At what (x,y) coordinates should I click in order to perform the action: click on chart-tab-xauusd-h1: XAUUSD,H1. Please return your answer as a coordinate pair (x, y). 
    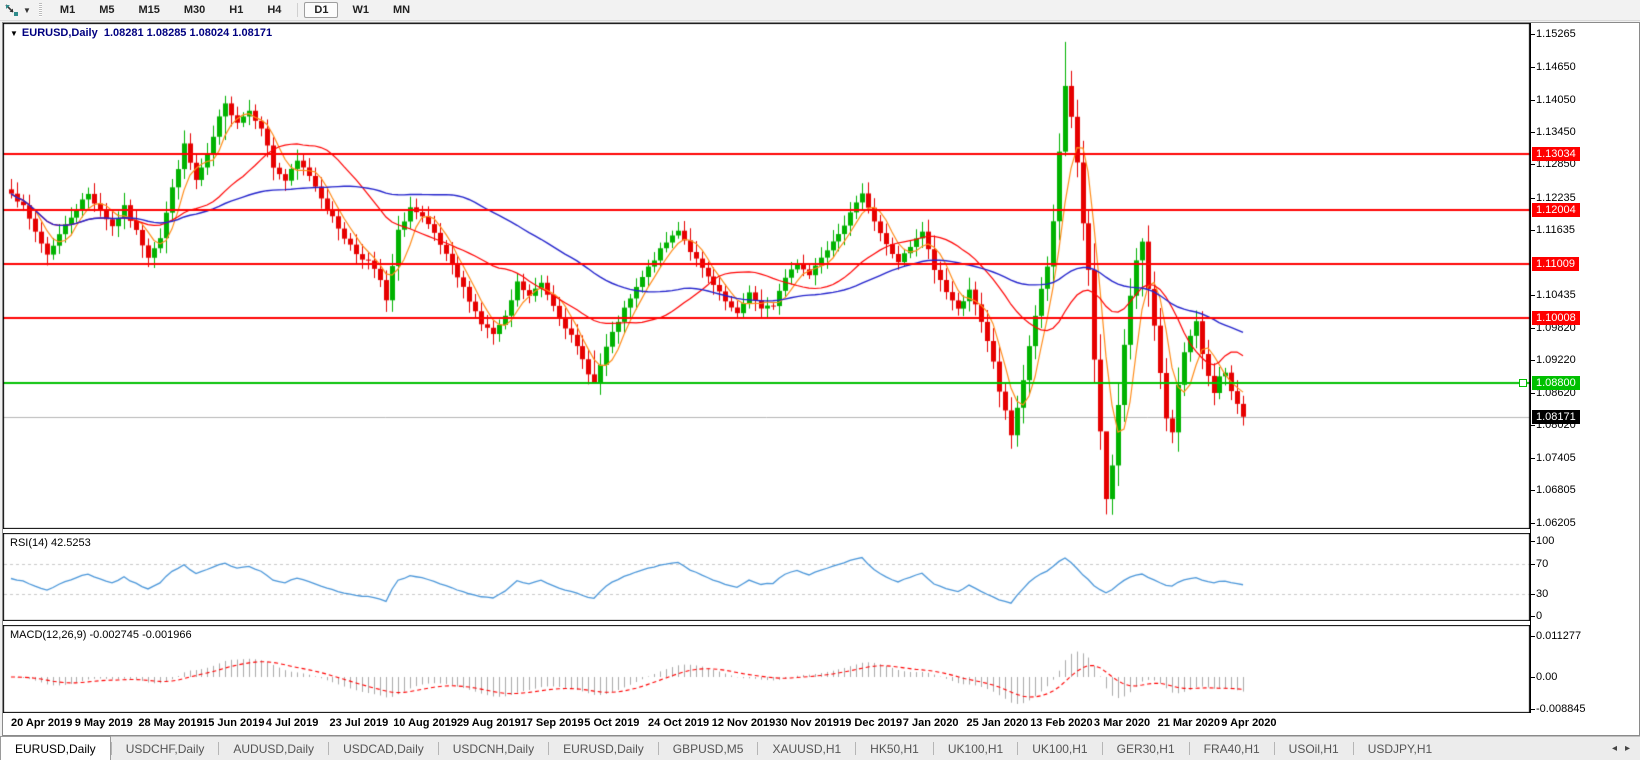
    Looking at the image, I should click on (807, 748).